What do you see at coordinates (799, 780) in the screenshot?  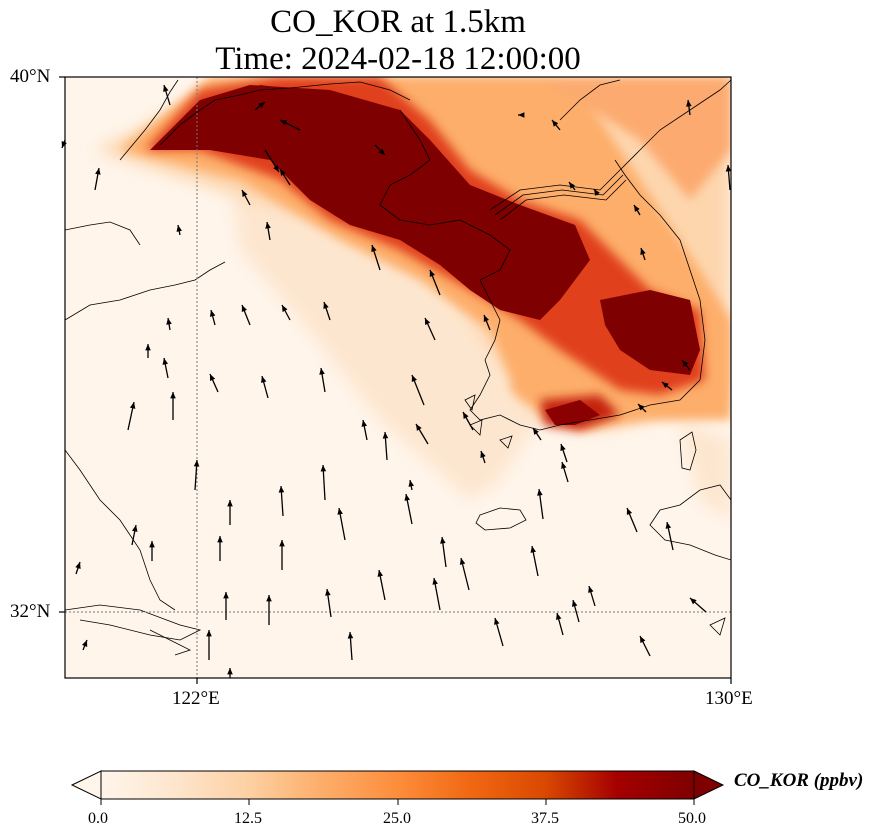 I see `colorbar-title: CO_KOR (ppbv)` at bounding box center [799, 780].